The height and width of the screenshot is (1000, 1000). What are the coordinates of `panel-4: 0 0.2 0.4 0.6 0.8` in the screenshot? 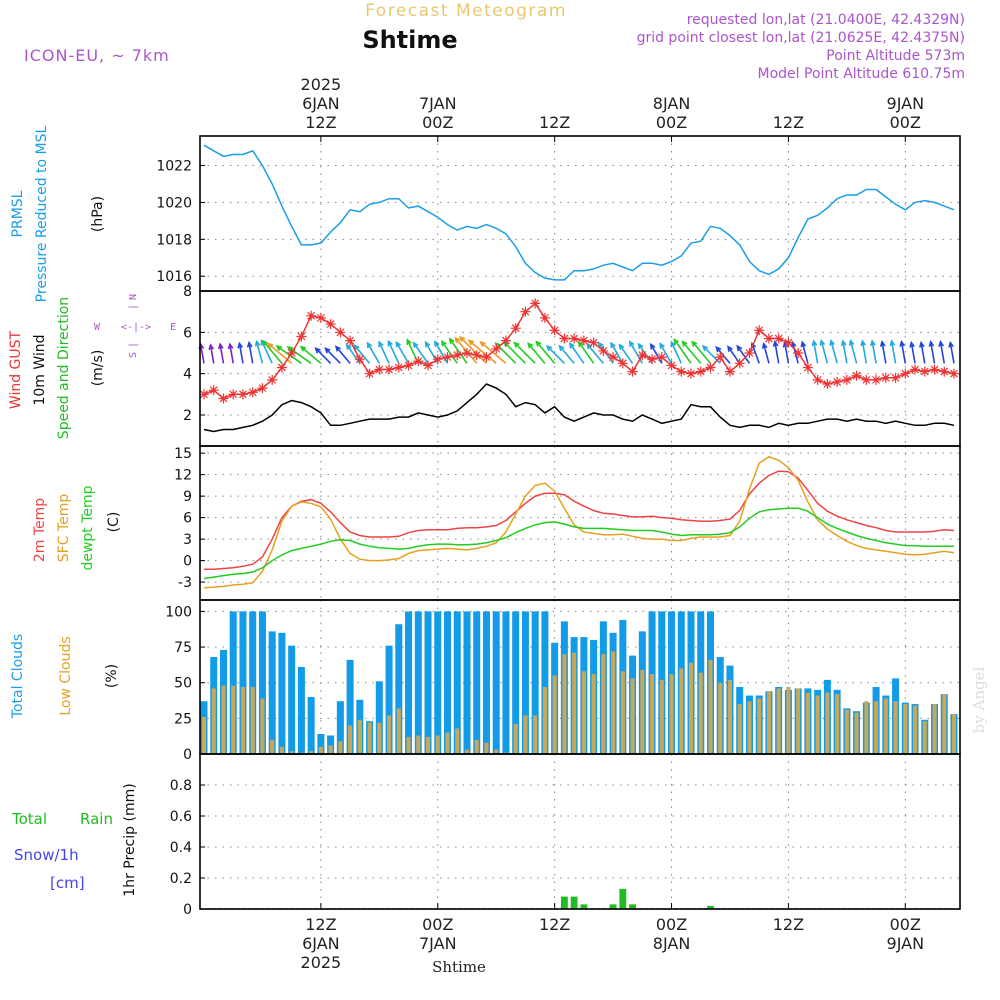 It's located at (565, 835).